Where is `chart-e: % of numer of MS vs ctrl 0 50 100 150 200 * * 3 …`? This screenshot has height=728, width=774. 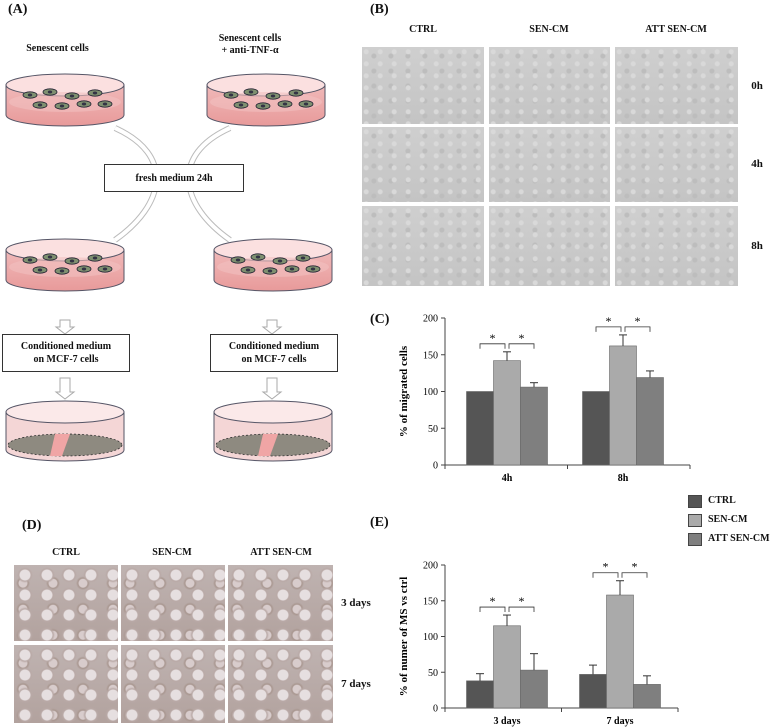
chart-e: % of numer of MS vs ctrl 0 50 100 150 200 * * 3 … is located at coordinates (538, 643).